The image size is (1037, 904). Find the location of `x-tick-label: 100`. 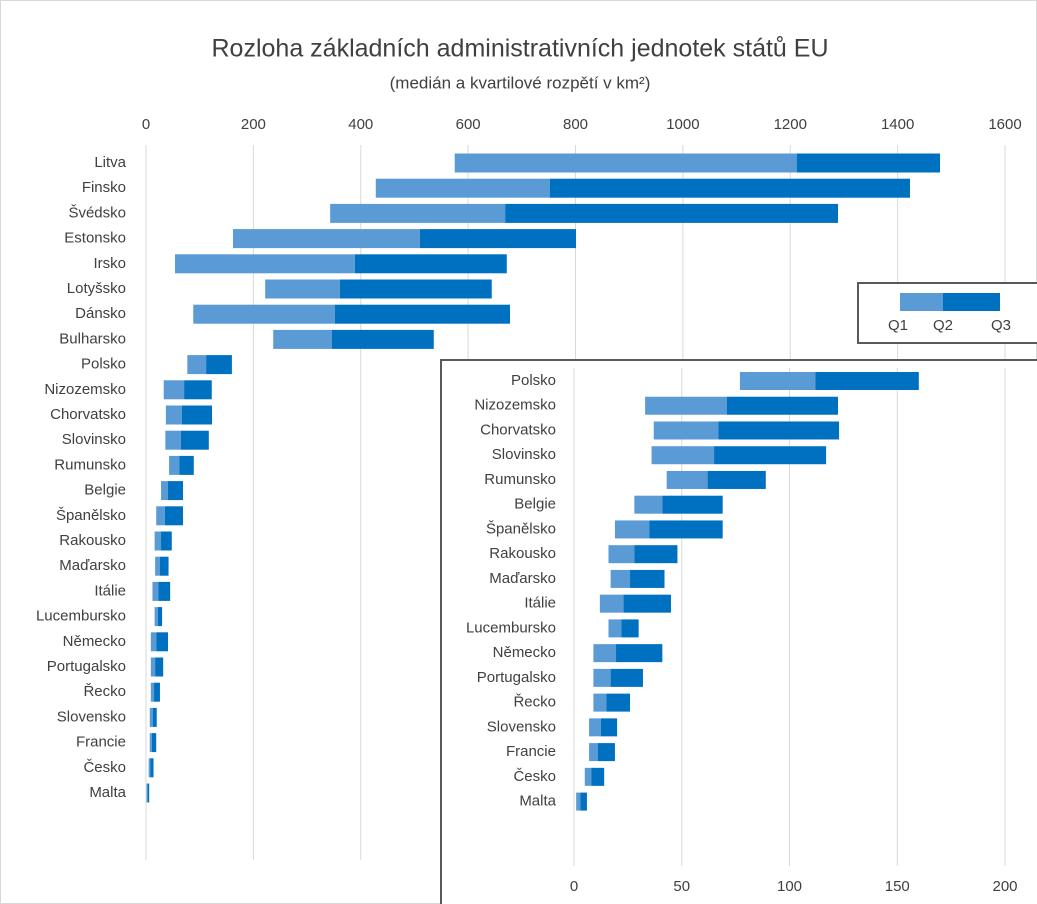

x-tick-label: 100 is located at coordinates (789, 886).